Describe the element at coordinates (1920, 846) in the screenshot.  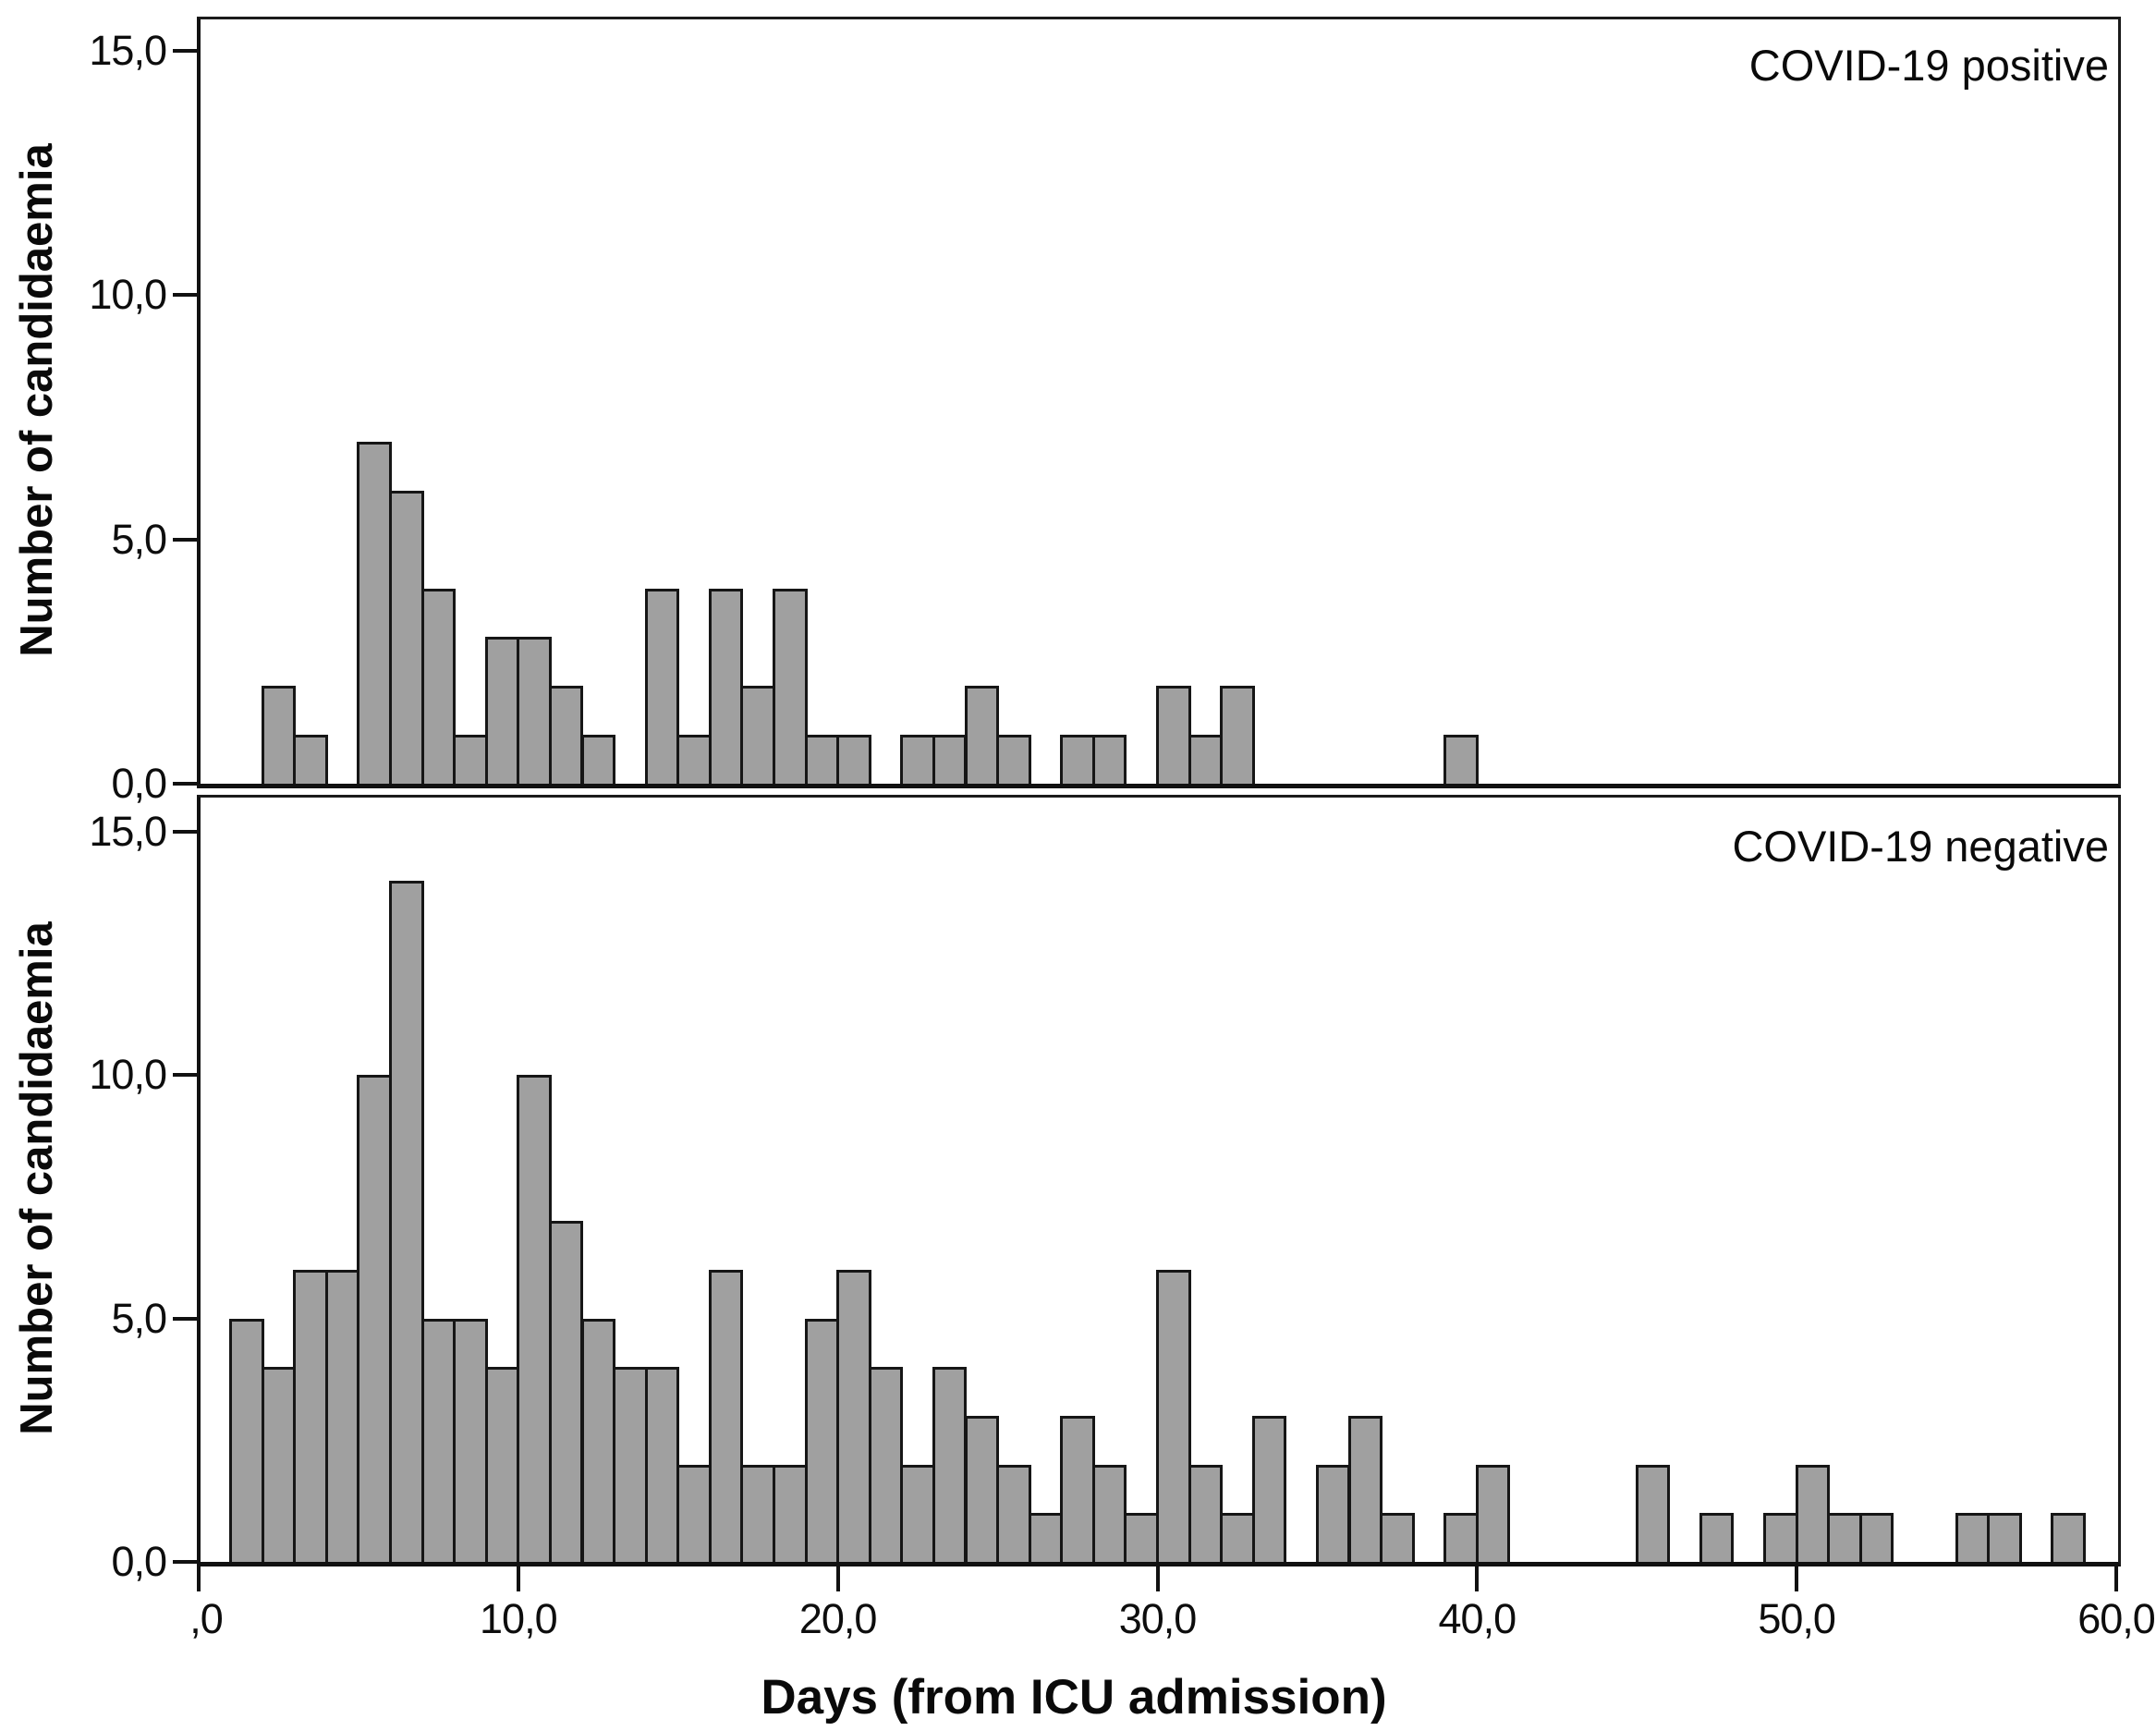
I see `panel-label-covid-negative: COVID-19 negative` at that location.